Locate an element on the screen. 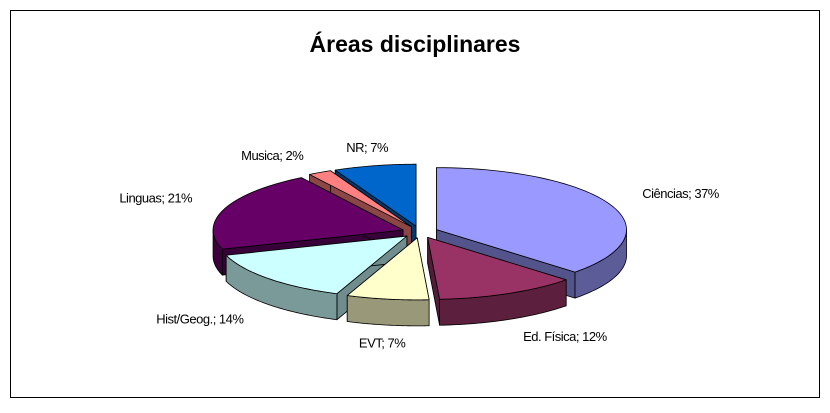 The height and width of the screenshot is (413, 830). data-label: Ciências; 37% is located at coordinates (681, 193).